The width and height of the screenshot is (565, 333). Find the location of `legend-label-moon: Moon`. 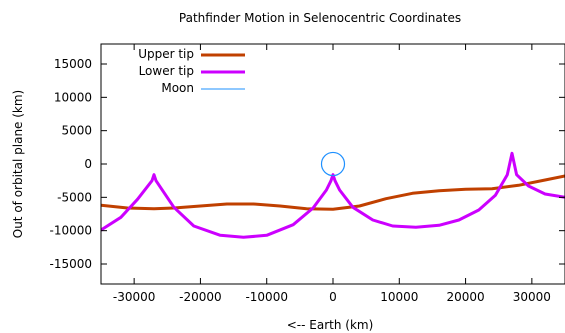

legend-label-moon: Moon is located at coordinates (177, 88).